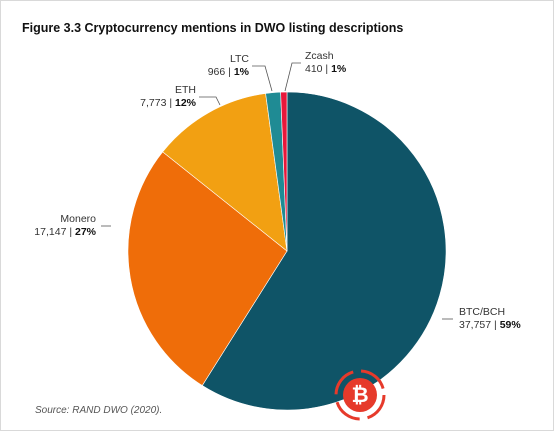  What do you see at coordinates (99, 410) in the screenshot?
I see `source-note: Source: RAND DWO (2020).` at bounding box center [99, 410].